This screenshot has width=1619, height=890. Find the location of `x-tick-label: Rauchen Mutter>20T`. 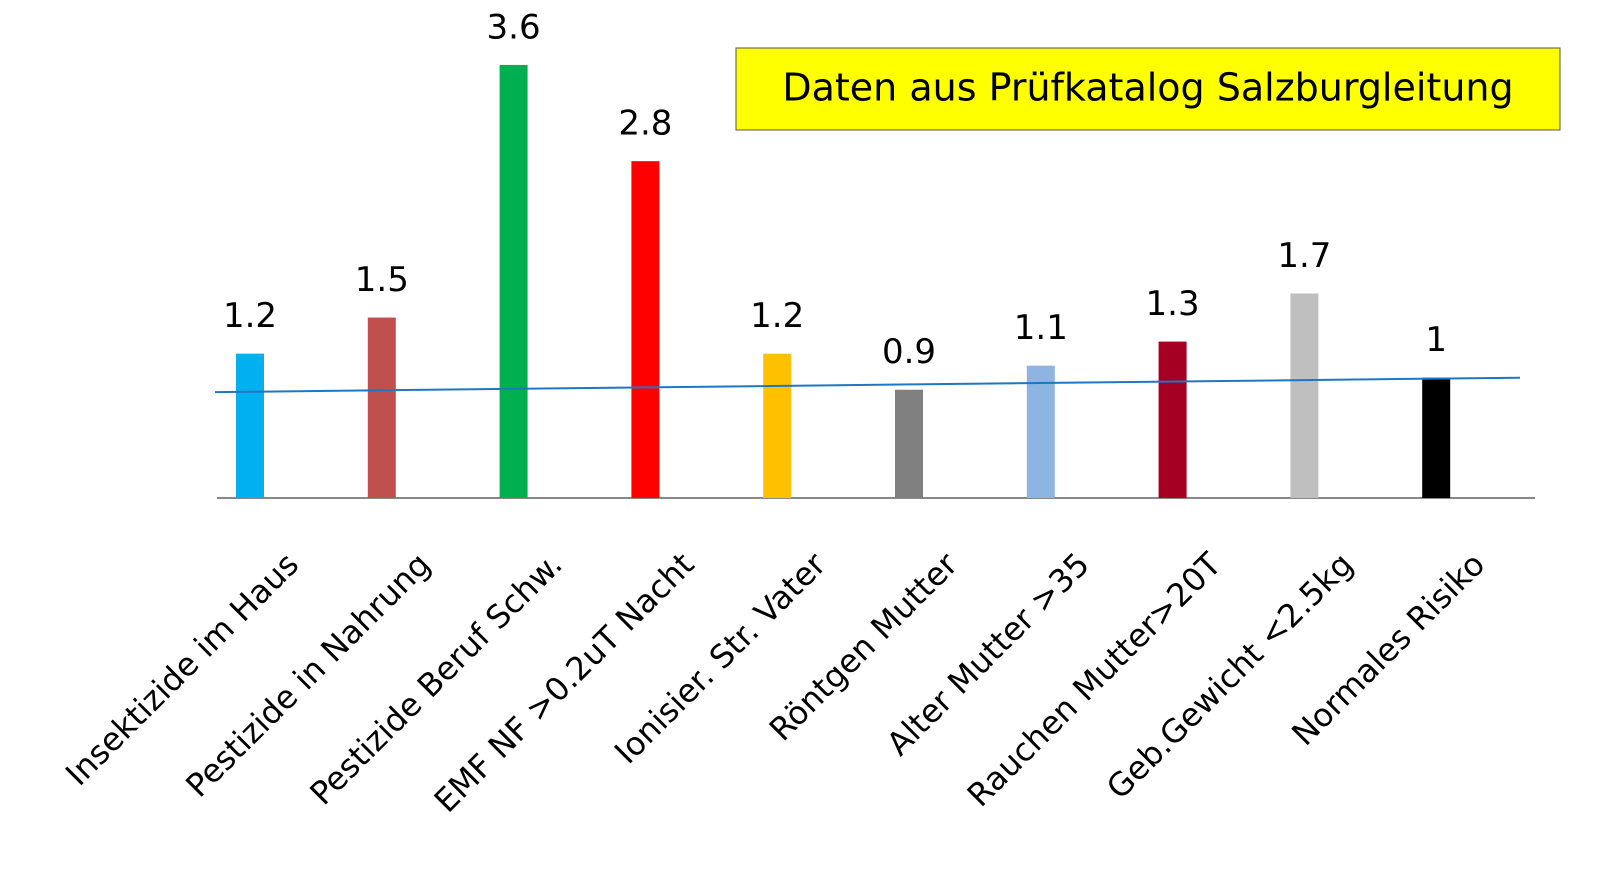

x-tick-label: Rauchen Mutter>20T is located at coordinates (1094, 679).